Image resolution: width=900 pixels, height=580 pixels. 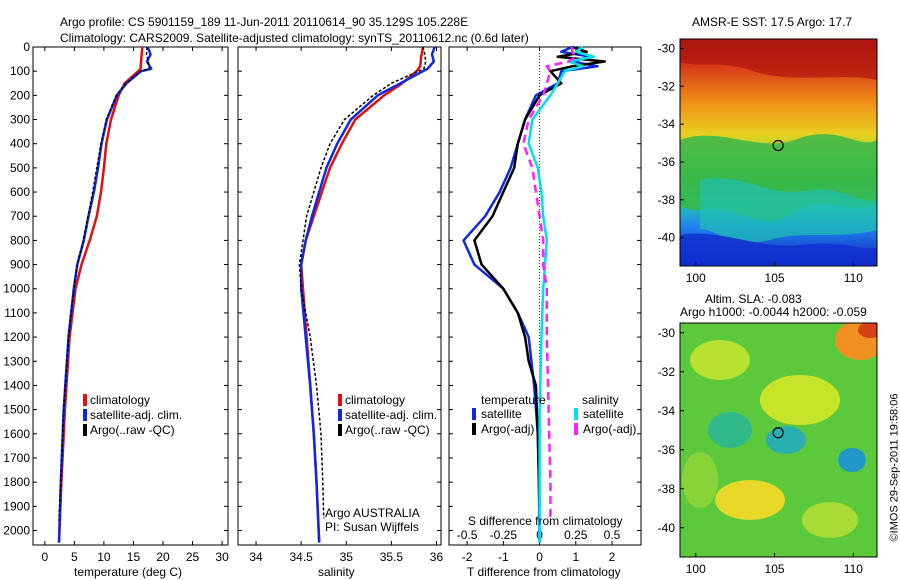 I want to click on x-tick-label: 35.5, so click(x=392, y=557).